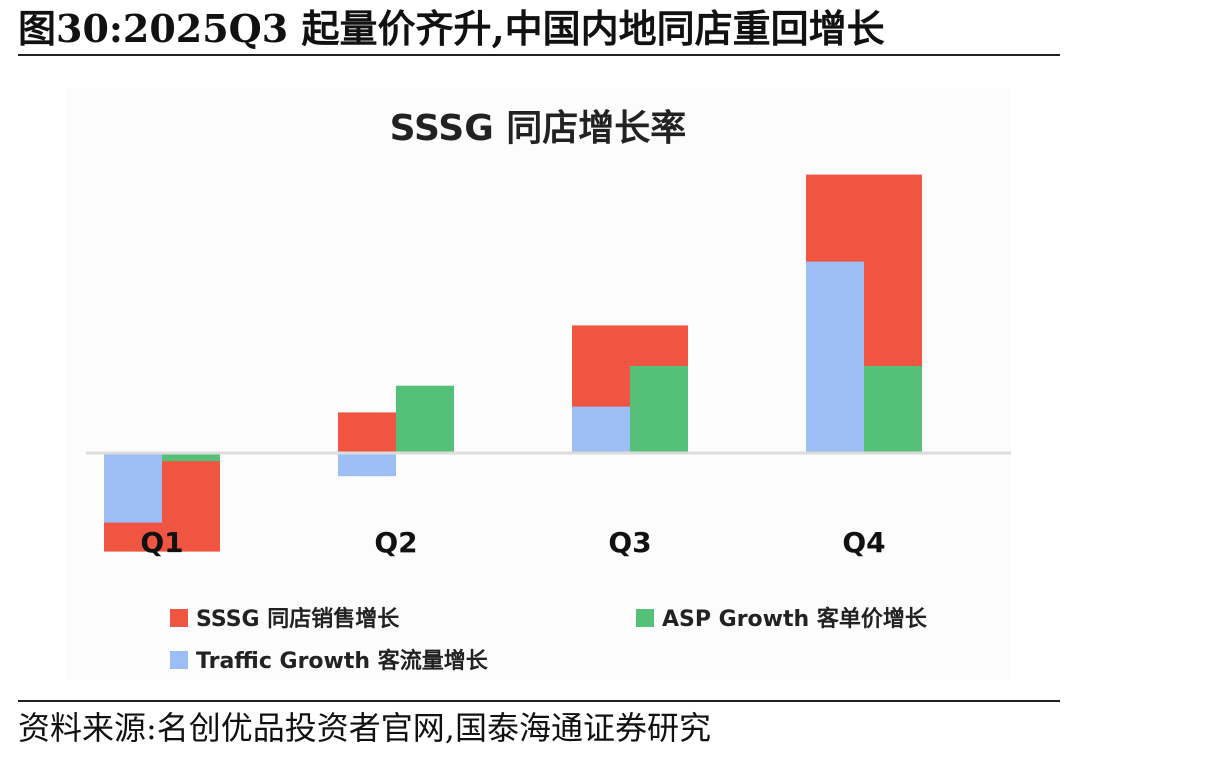  What do you see at coordinates (835, 357) in the screenshot?
I see `traffic-bar-q4` at bounding box center [835, 357].